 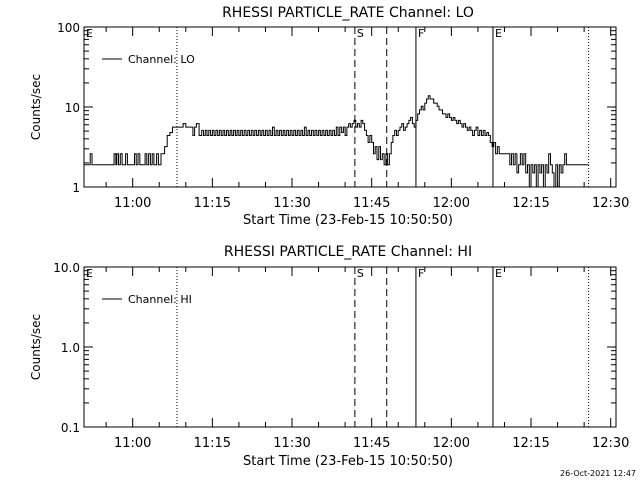 I want to click on chart-title: RHESSI PARTICLE_RATE Channel: HI, so click(x=348, y=252).